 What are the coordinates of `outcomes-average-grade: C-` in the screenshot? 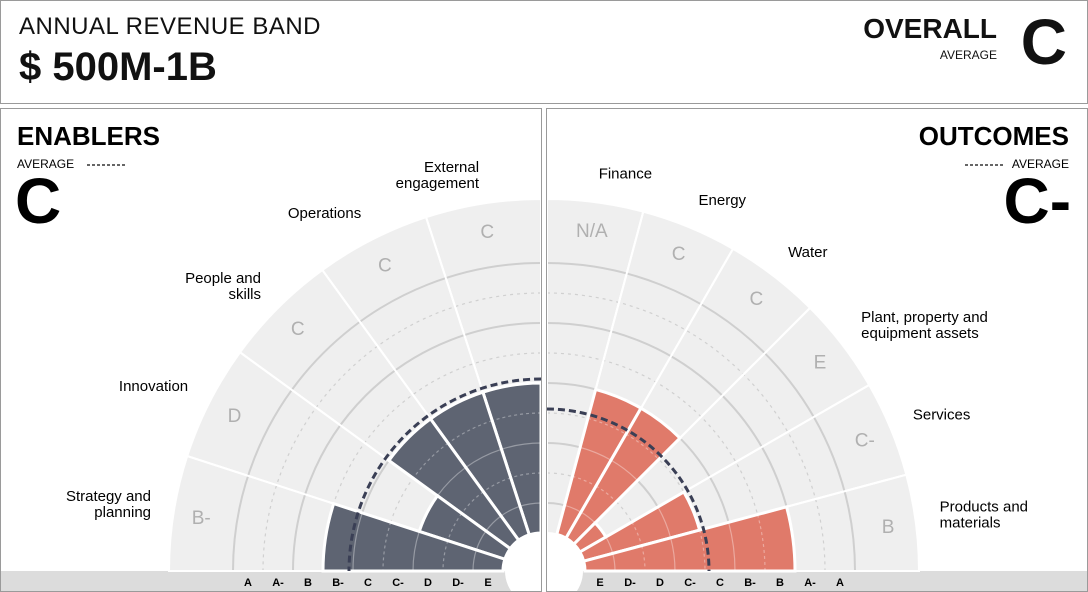 It's located at (1037, 201).